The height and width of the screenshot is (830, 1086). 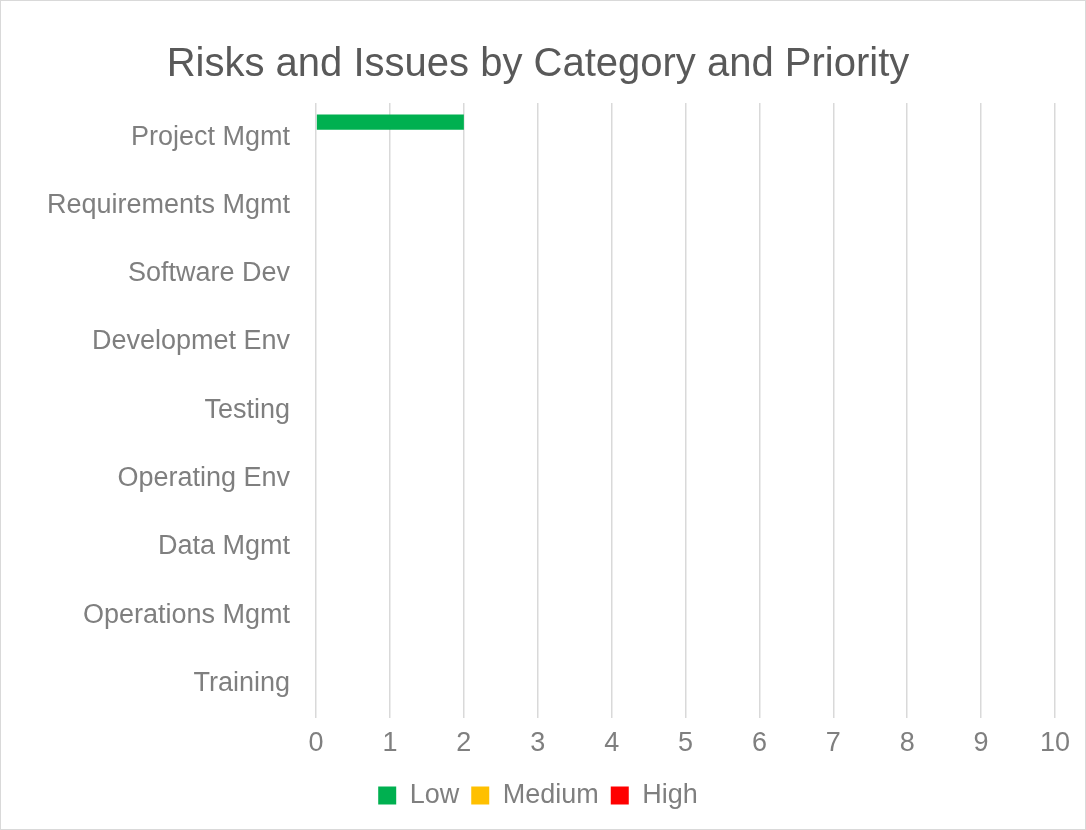 What do you see at coordinates (316, 742) in the screenshot?
I see `x-tick-label: 0` at bounding box center [316, 742].